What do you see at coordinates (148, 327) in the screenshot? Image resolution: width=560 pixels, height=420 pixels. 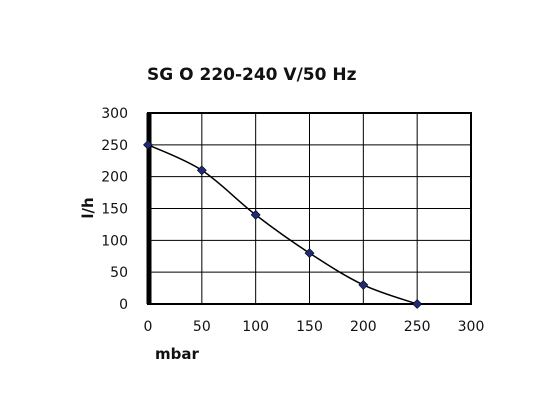 I see `x-tick-label: 0` at bounding box center [148, 327].